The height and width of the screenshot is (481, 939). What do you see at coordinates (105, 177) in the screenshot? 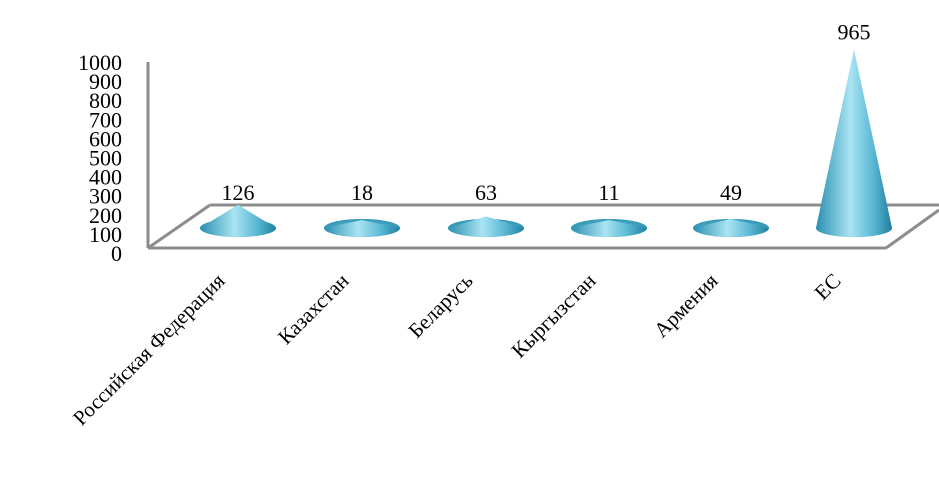
I see `y-tick-label: 400` at bounding box center [105, 177].